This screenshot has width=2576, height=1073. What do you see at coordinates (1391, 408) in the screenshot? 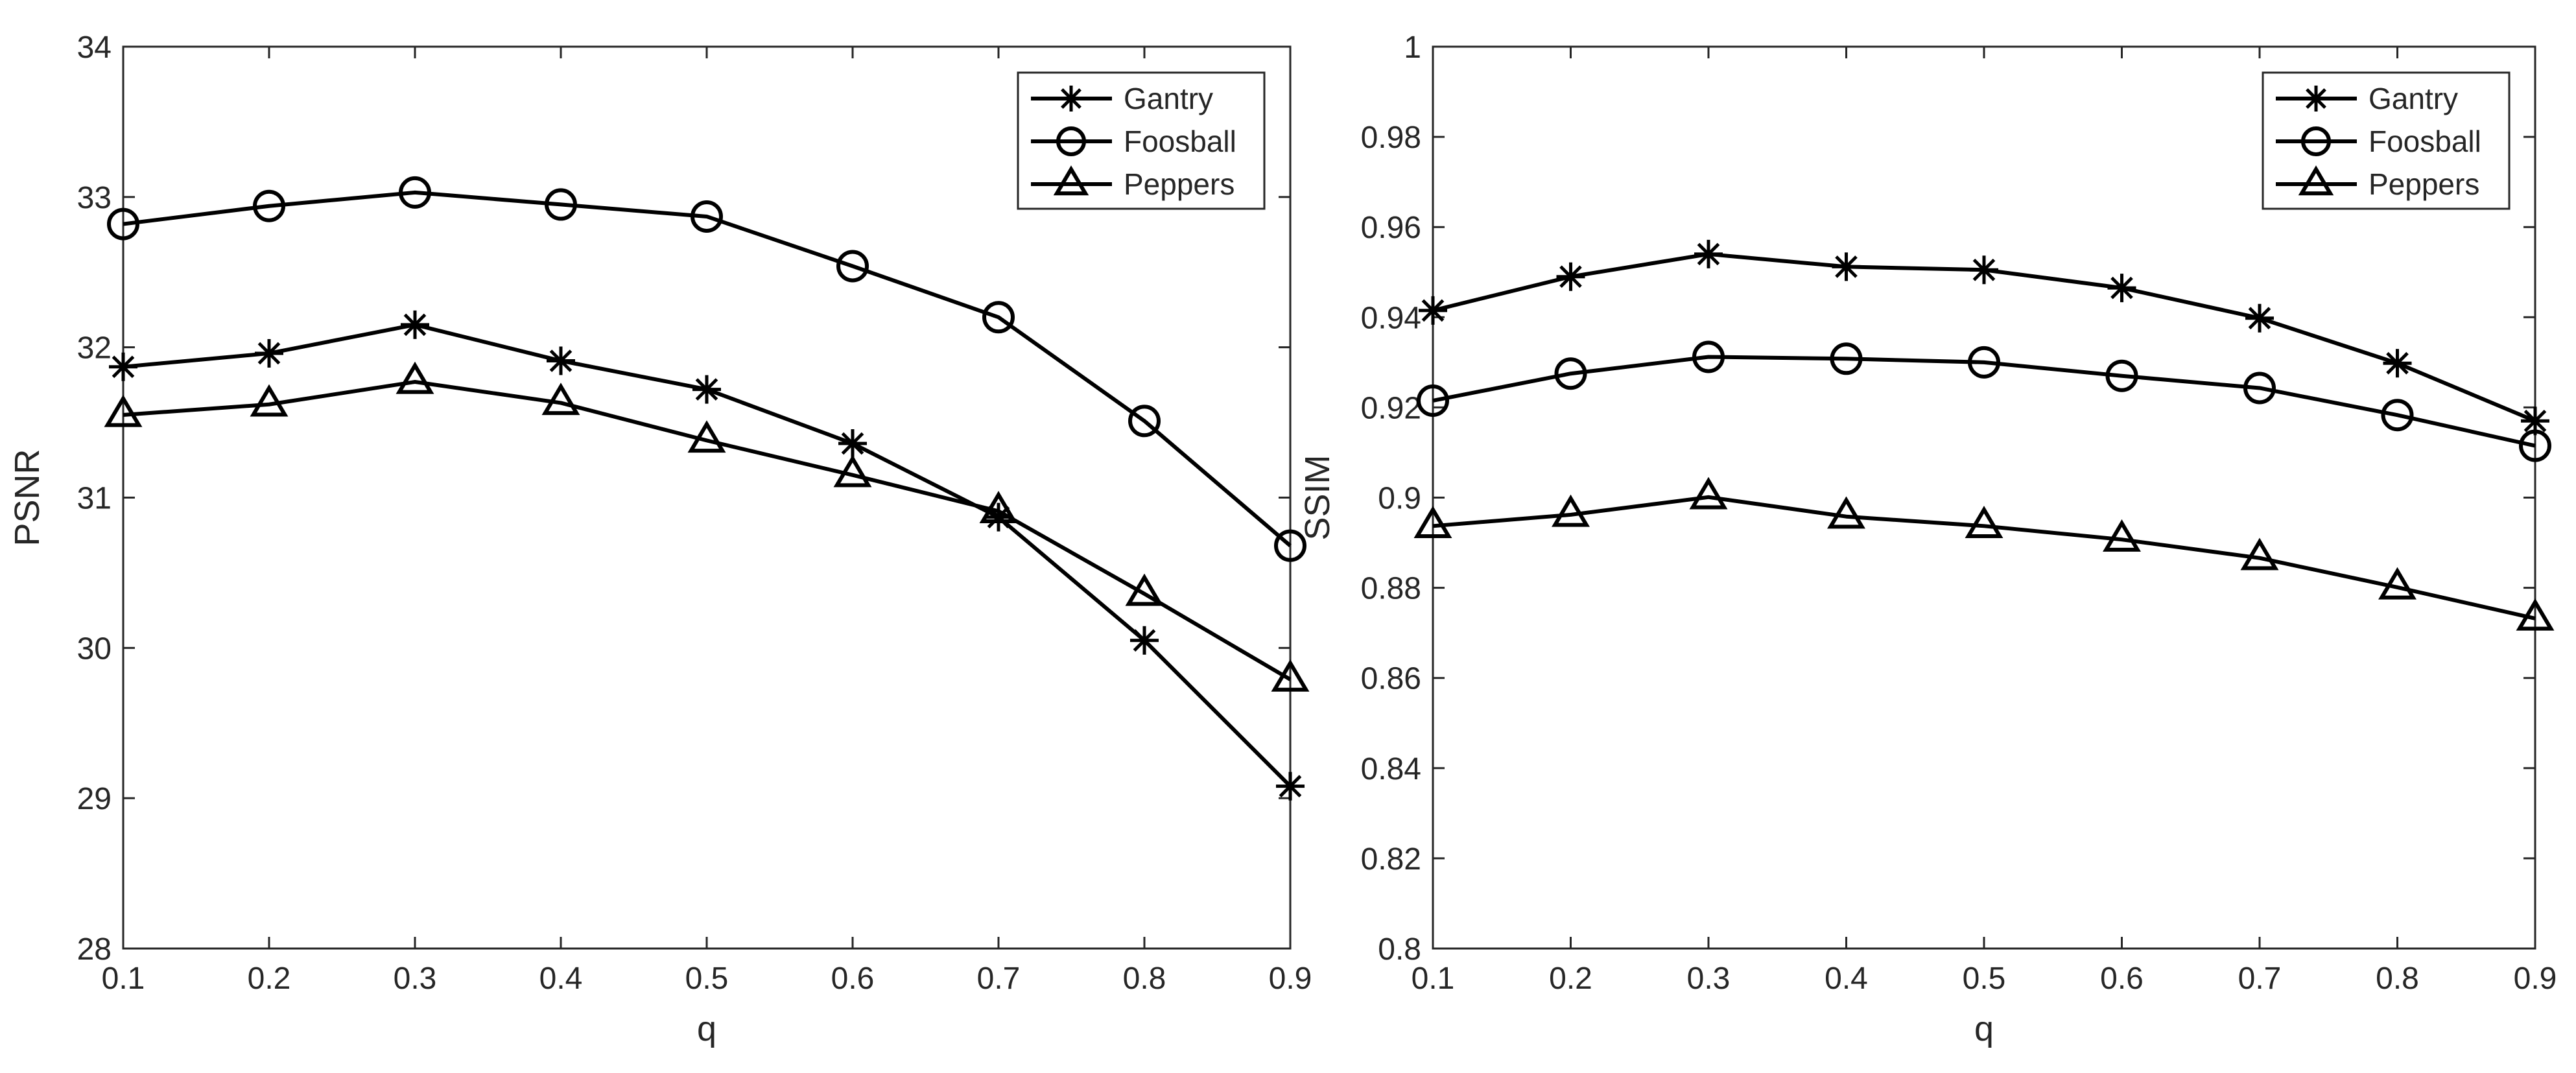
I see `y-tick-label: 0.92` at bounding box center [1391, 408].